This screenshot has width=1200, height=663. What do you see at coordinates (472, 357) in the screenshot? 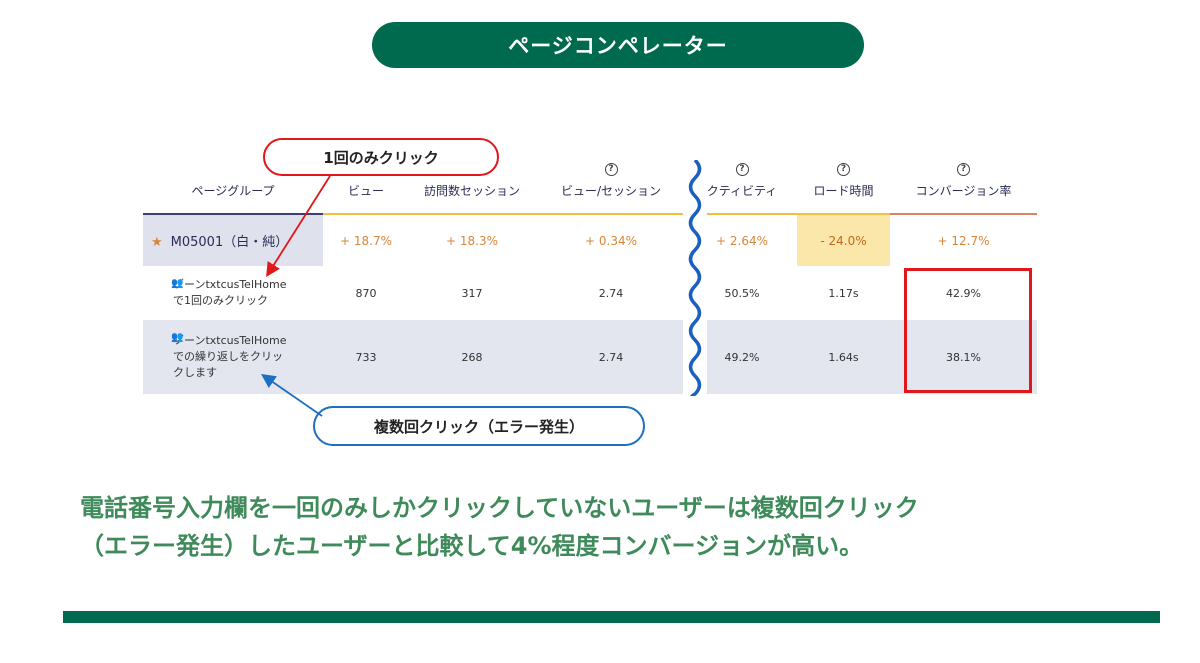
I see `table-cell: 268` at bounding box center [472, 357].